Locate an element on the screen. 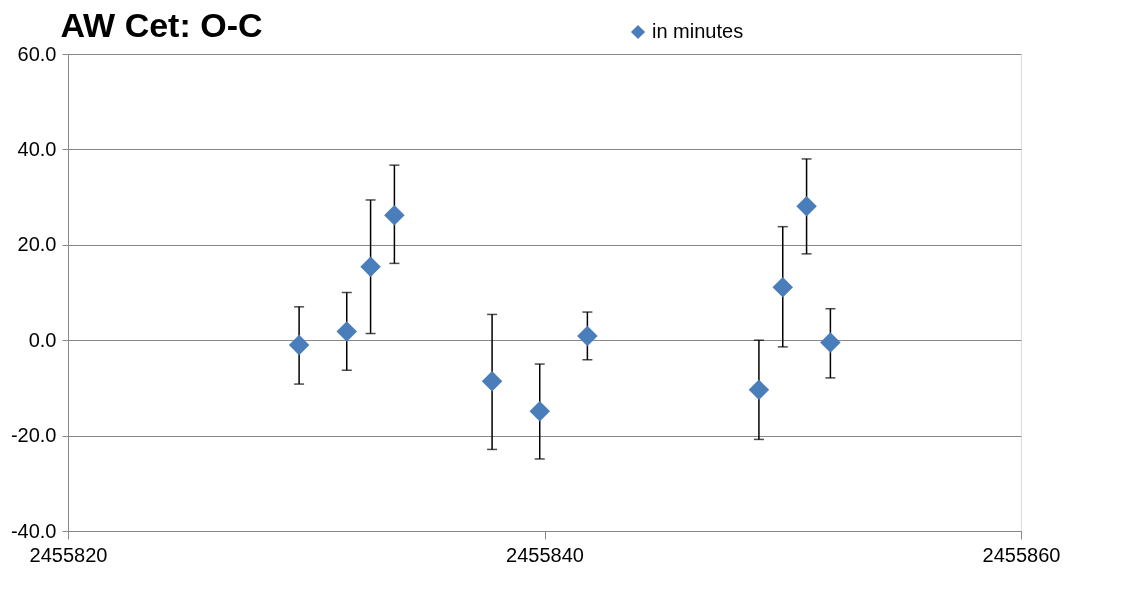  y-tick-label: -20.0 is located at coordinates (33, 435).